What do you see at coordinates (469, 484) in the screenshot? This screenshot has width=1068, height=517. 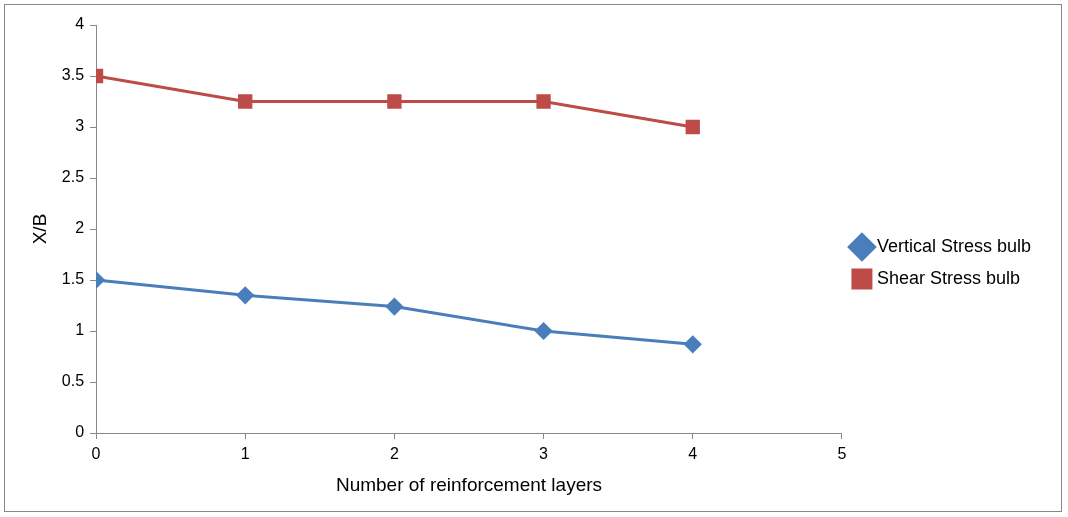 I see `x-axis-title: Number of reinforcement layers` at bounding box center [469, 484].